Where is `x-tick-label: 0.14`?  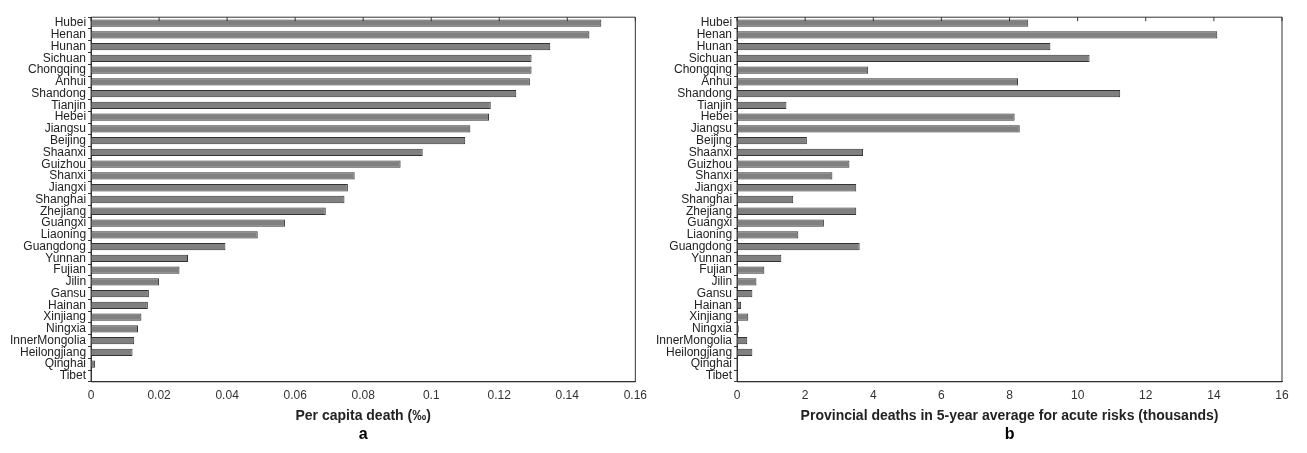
x-tick-label: 0.14 is located at coordinates (567, 395).